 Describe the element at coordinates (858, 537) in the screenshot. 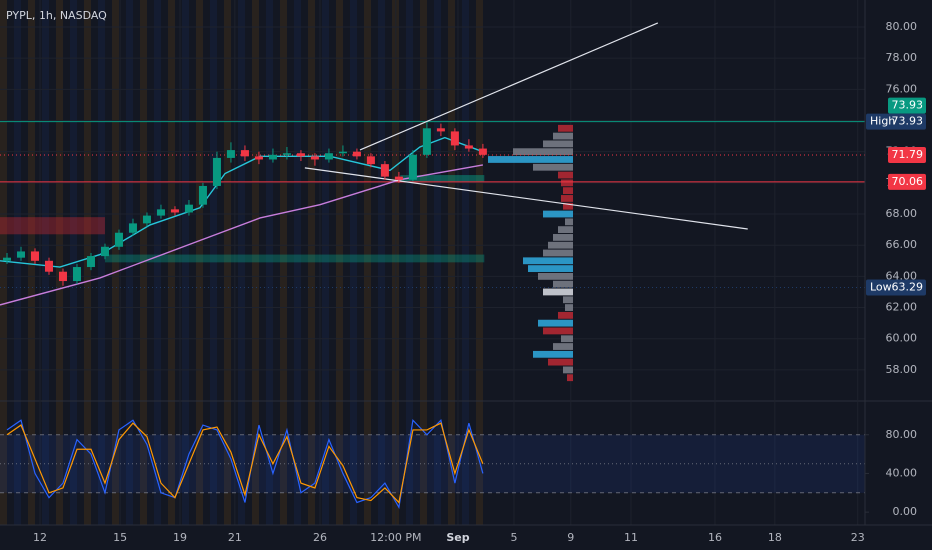

I see `x-tick-label: 23` at that location.